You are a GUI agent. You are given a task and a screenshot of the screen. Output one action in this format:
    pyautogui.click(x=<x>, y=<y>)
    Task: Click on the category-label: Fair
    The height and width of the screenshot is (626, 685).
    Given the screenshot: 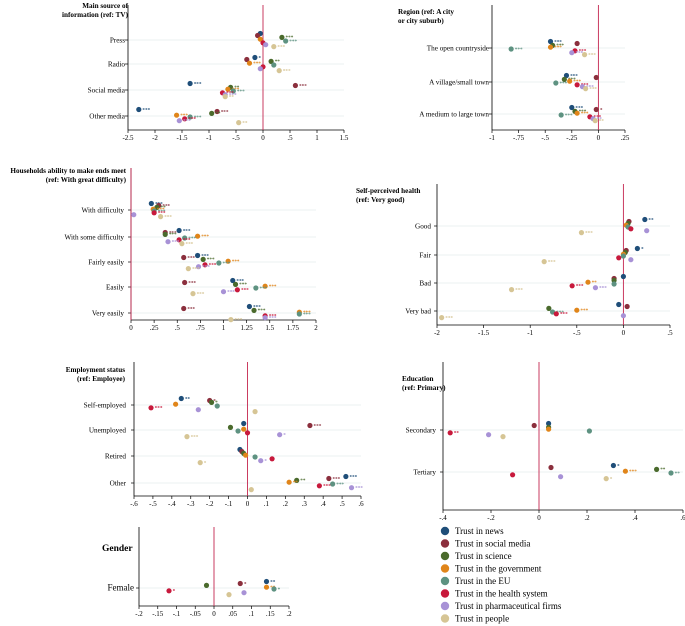 What is the action you would take?
    pyautogui.click(x=425, y=256)
    